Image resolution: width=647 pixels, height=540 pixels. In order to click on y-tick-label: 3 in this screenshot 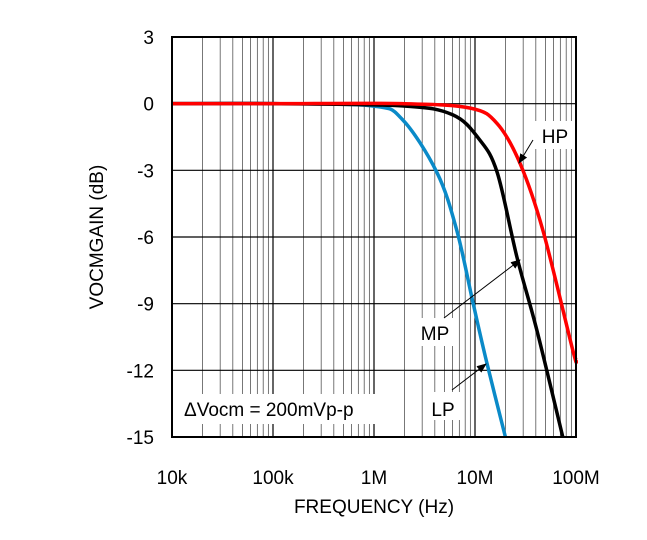, I will do `click(148, 38)`.